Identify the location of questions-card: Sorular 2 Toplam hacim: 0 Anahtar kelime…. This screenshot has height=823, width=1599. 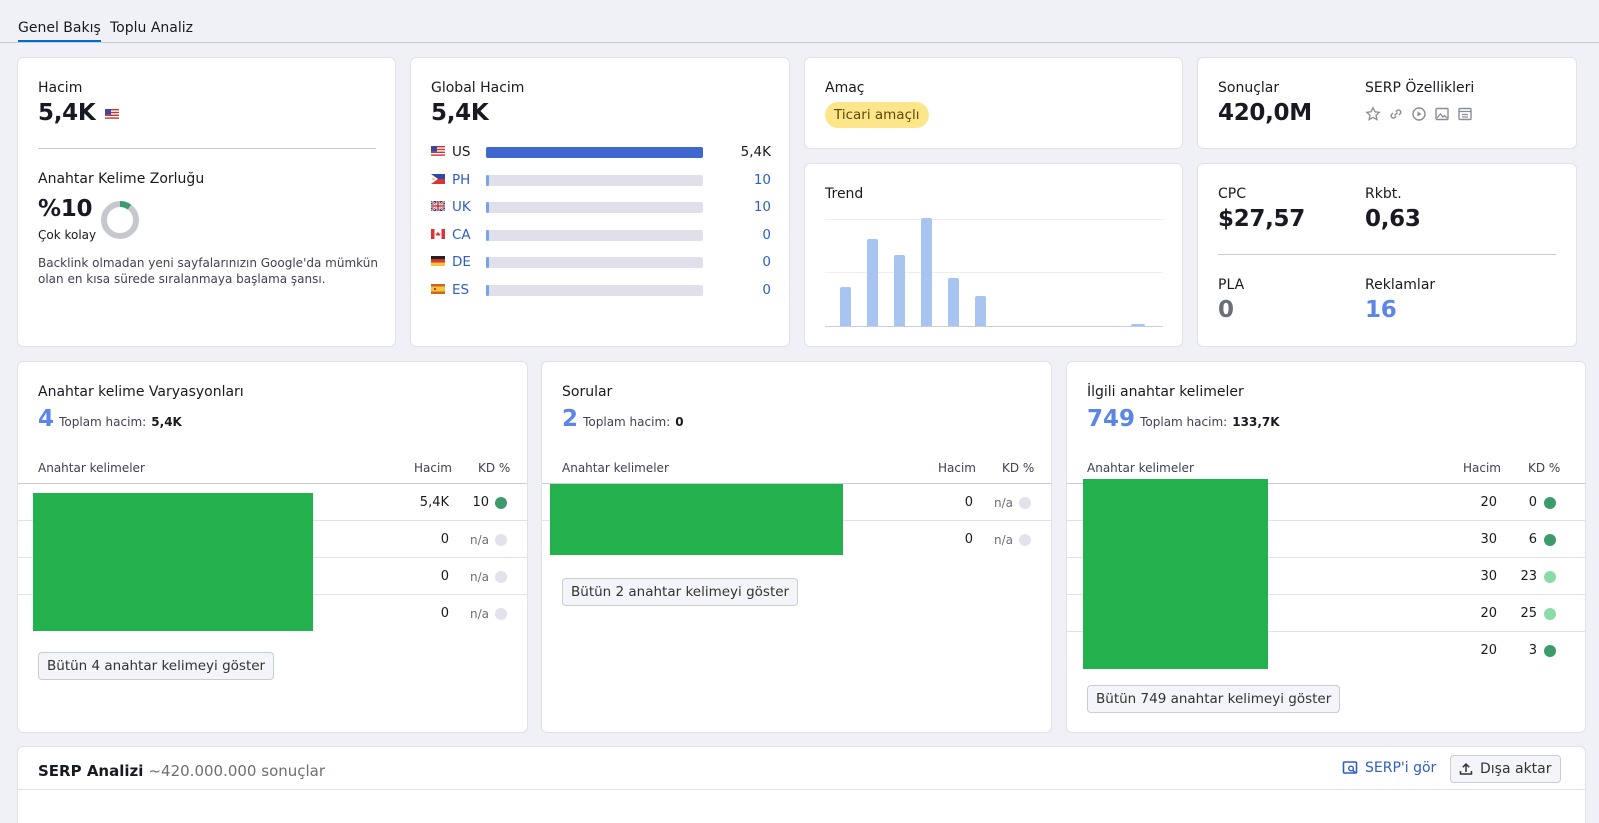
(796, 547).